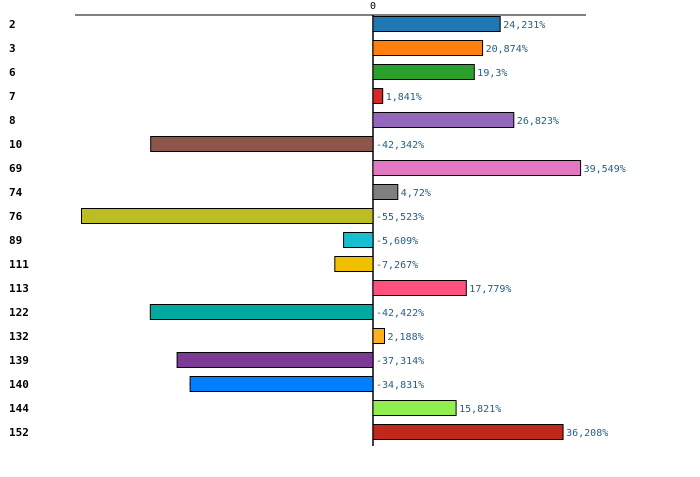 Image resolution: width=700 pixels, height=477 pixels. What do you see at coordinates (19, 264) in the screenshot?
I see `category-label: 111` at bounding box center [19, 264].